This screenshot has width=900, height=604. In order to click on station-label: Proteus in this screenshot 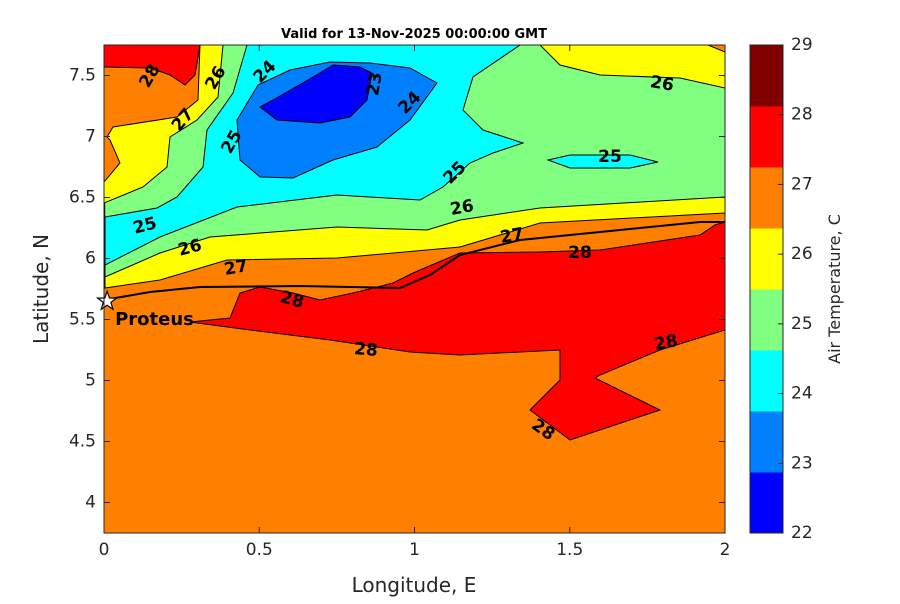, I will do `click(154, 319)`.